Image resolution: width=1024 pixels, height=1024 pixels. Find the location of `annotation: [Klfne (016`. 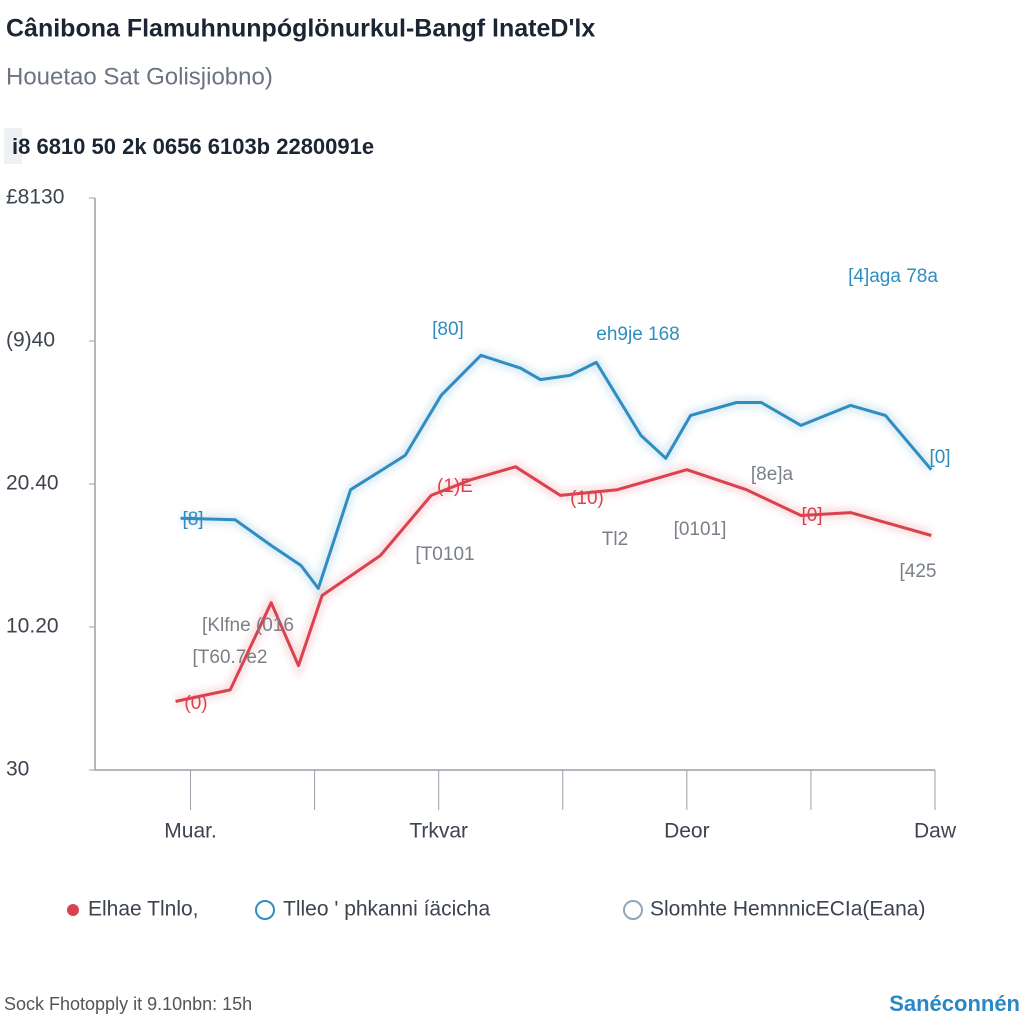

annotation: [Klfne (016 is located at coordinates (248, 625).